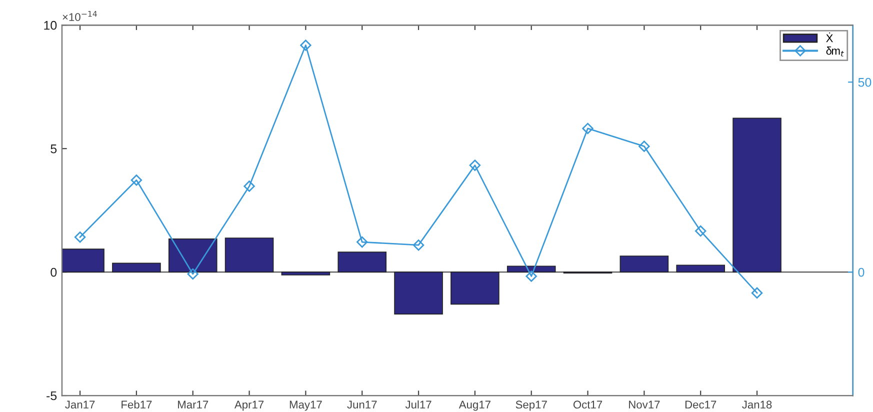  Describe the element at coordinates (79, 16) in the screenshot. I see `text: ×10$^{−14}$` at that location.